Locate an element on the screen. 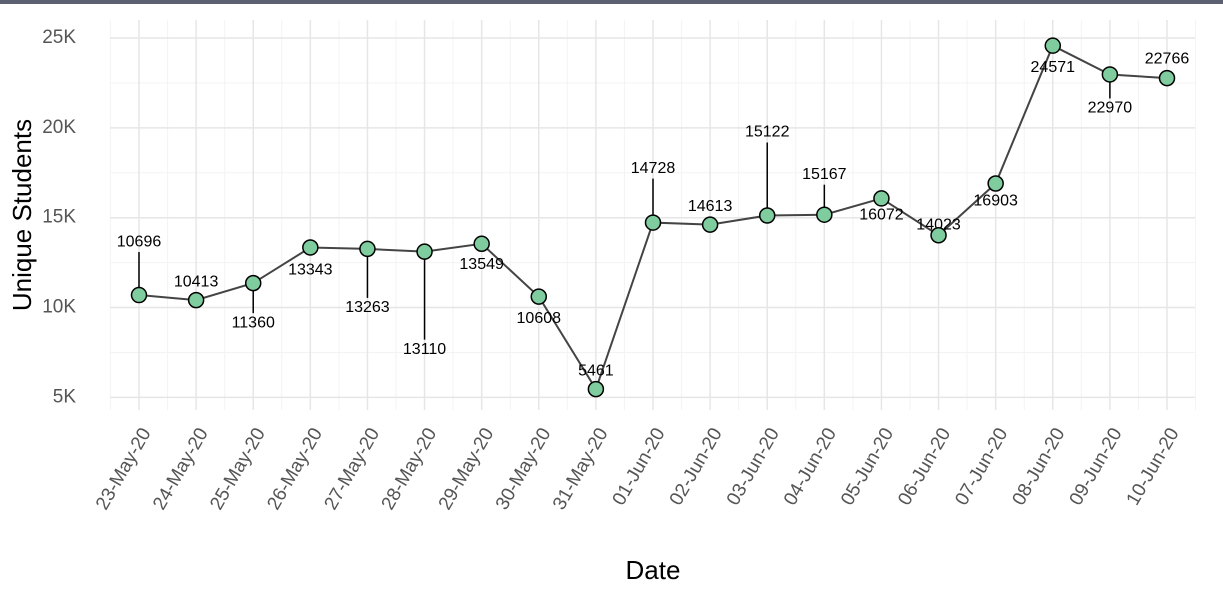 The image size is (1223, 606). data-label: 22766 is located at coordinates (1167, 58).